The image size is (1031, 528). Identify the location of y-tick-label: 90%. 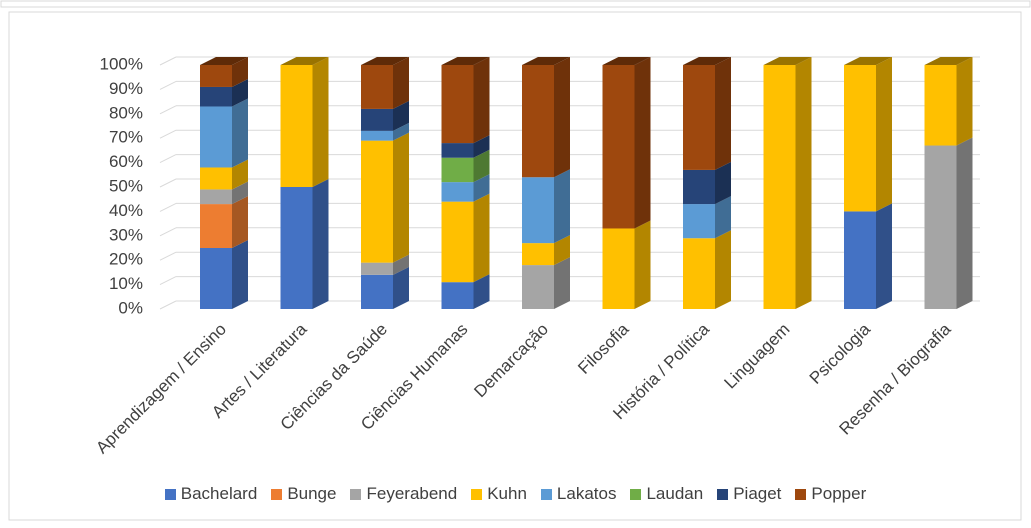
(126, 88).